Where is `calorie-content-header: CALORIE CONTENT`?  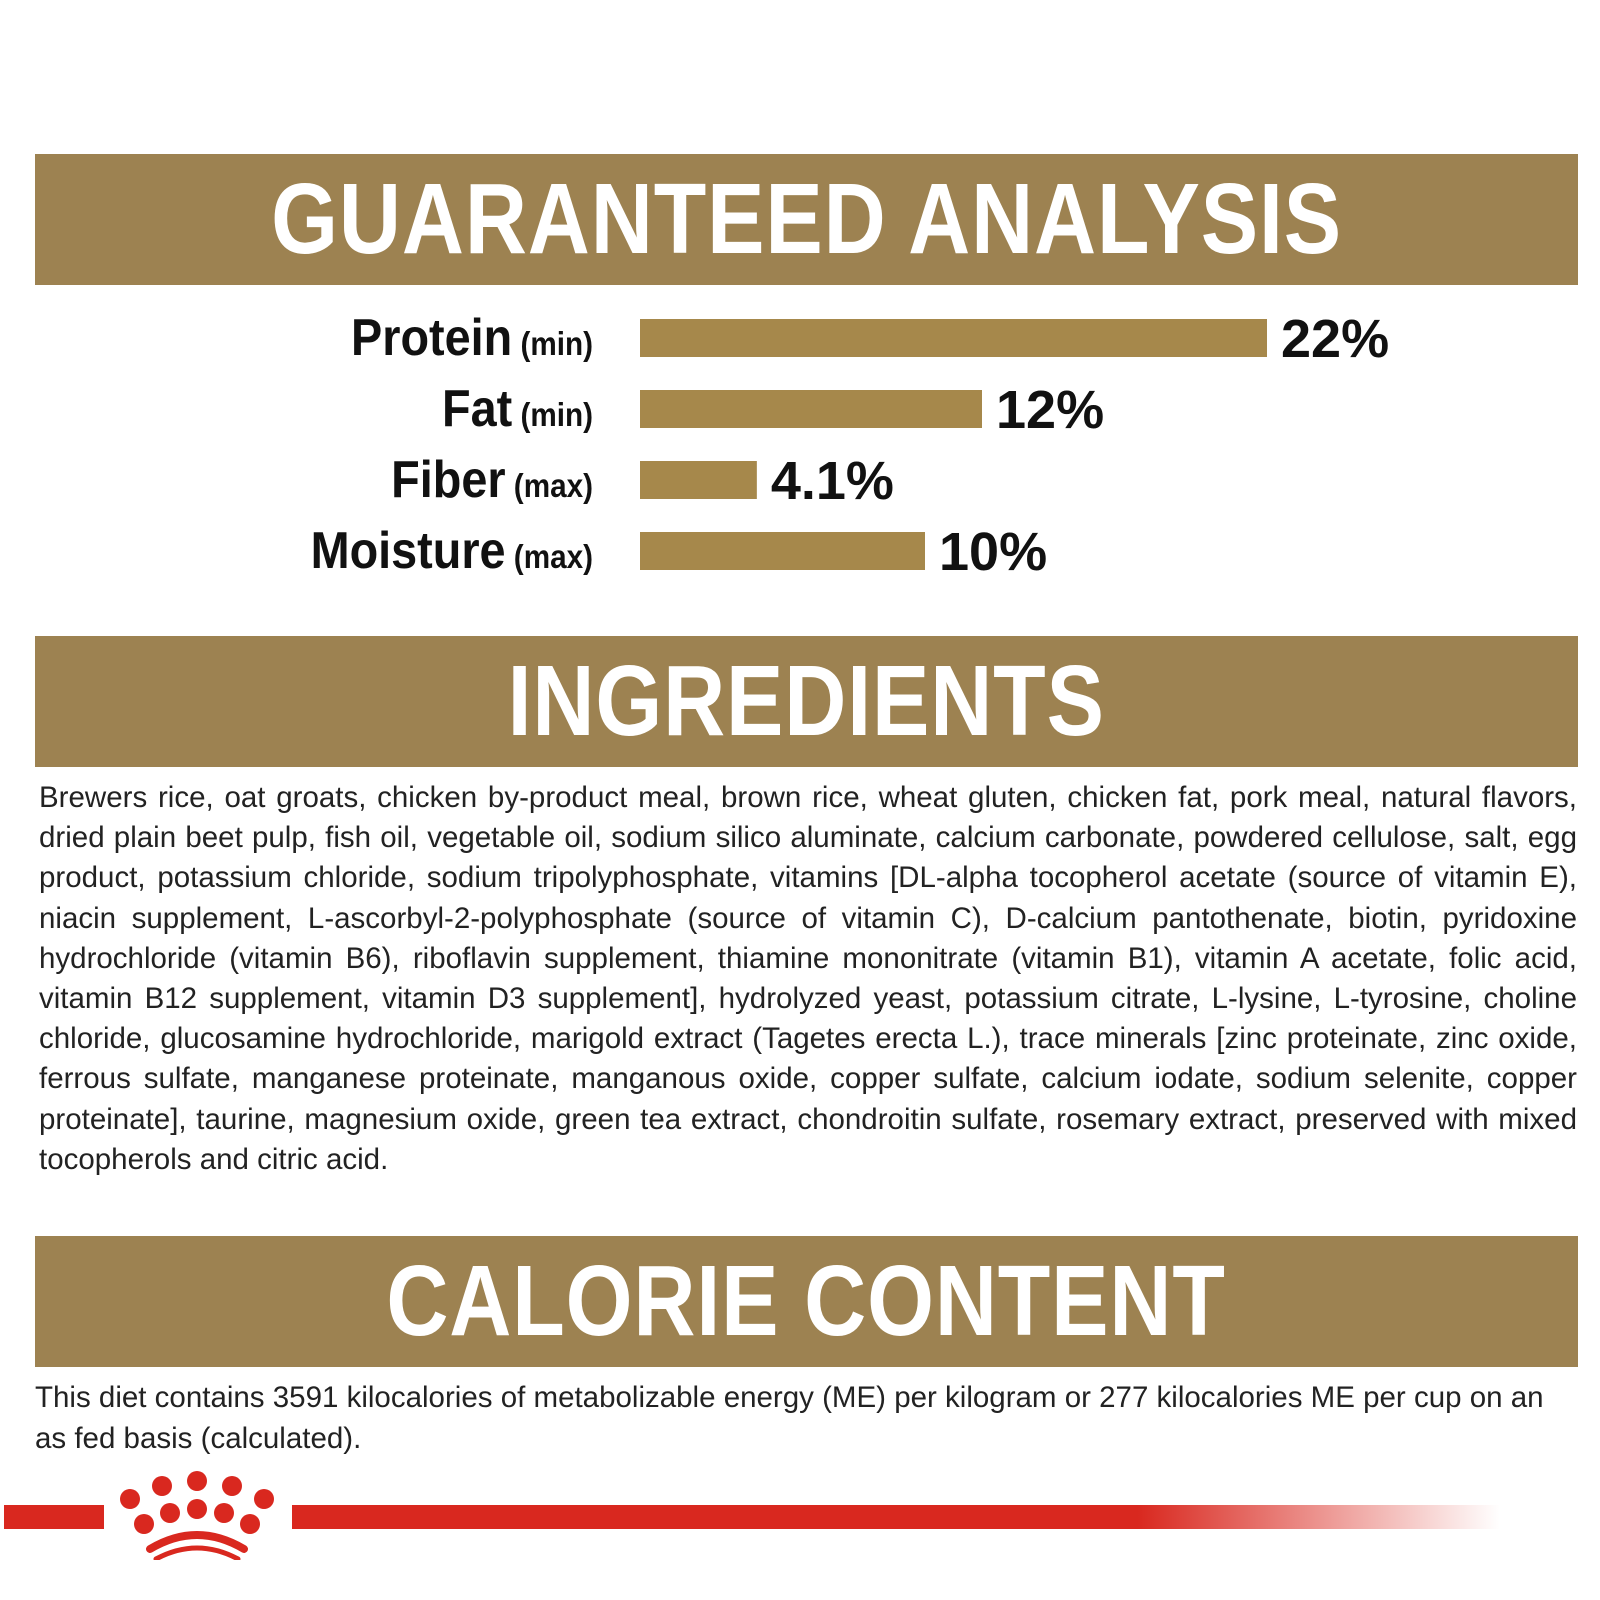
calorie-content-header: CALORIE CONTENT is located at coordinates (806, 1301).